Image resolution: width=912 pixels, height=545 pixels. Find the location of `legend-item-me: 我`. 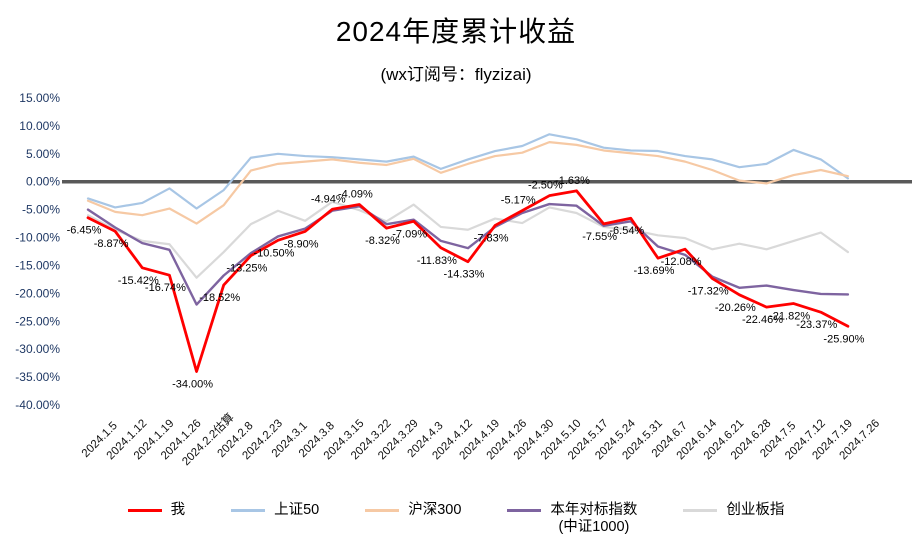

legend-item-me: 我 is located at coordinates (156, 510).